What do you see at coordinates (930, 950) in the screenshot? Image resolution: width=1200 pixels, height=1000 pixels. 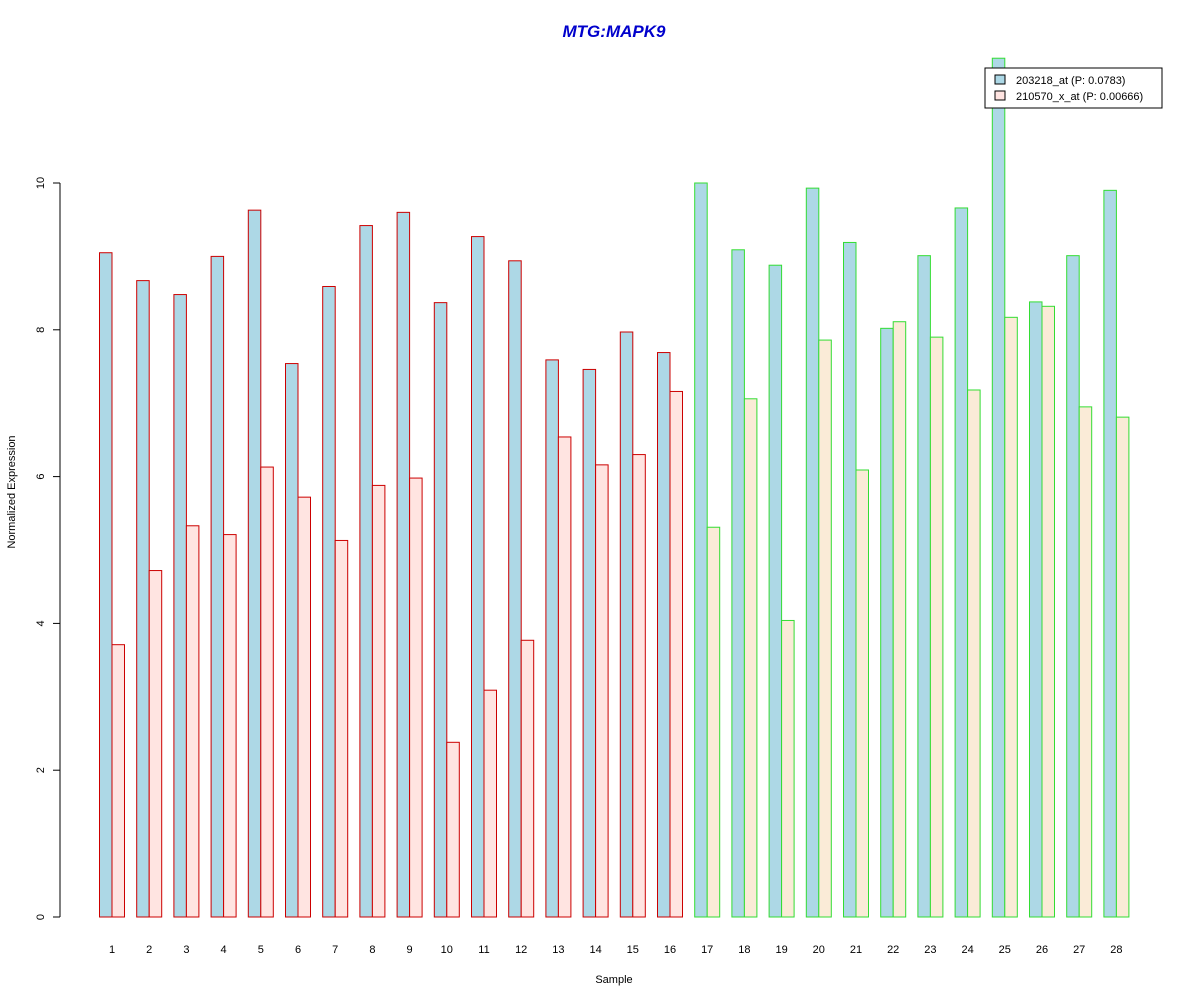 I see `x-tick-label: 23` at bounding box center [930, 950].